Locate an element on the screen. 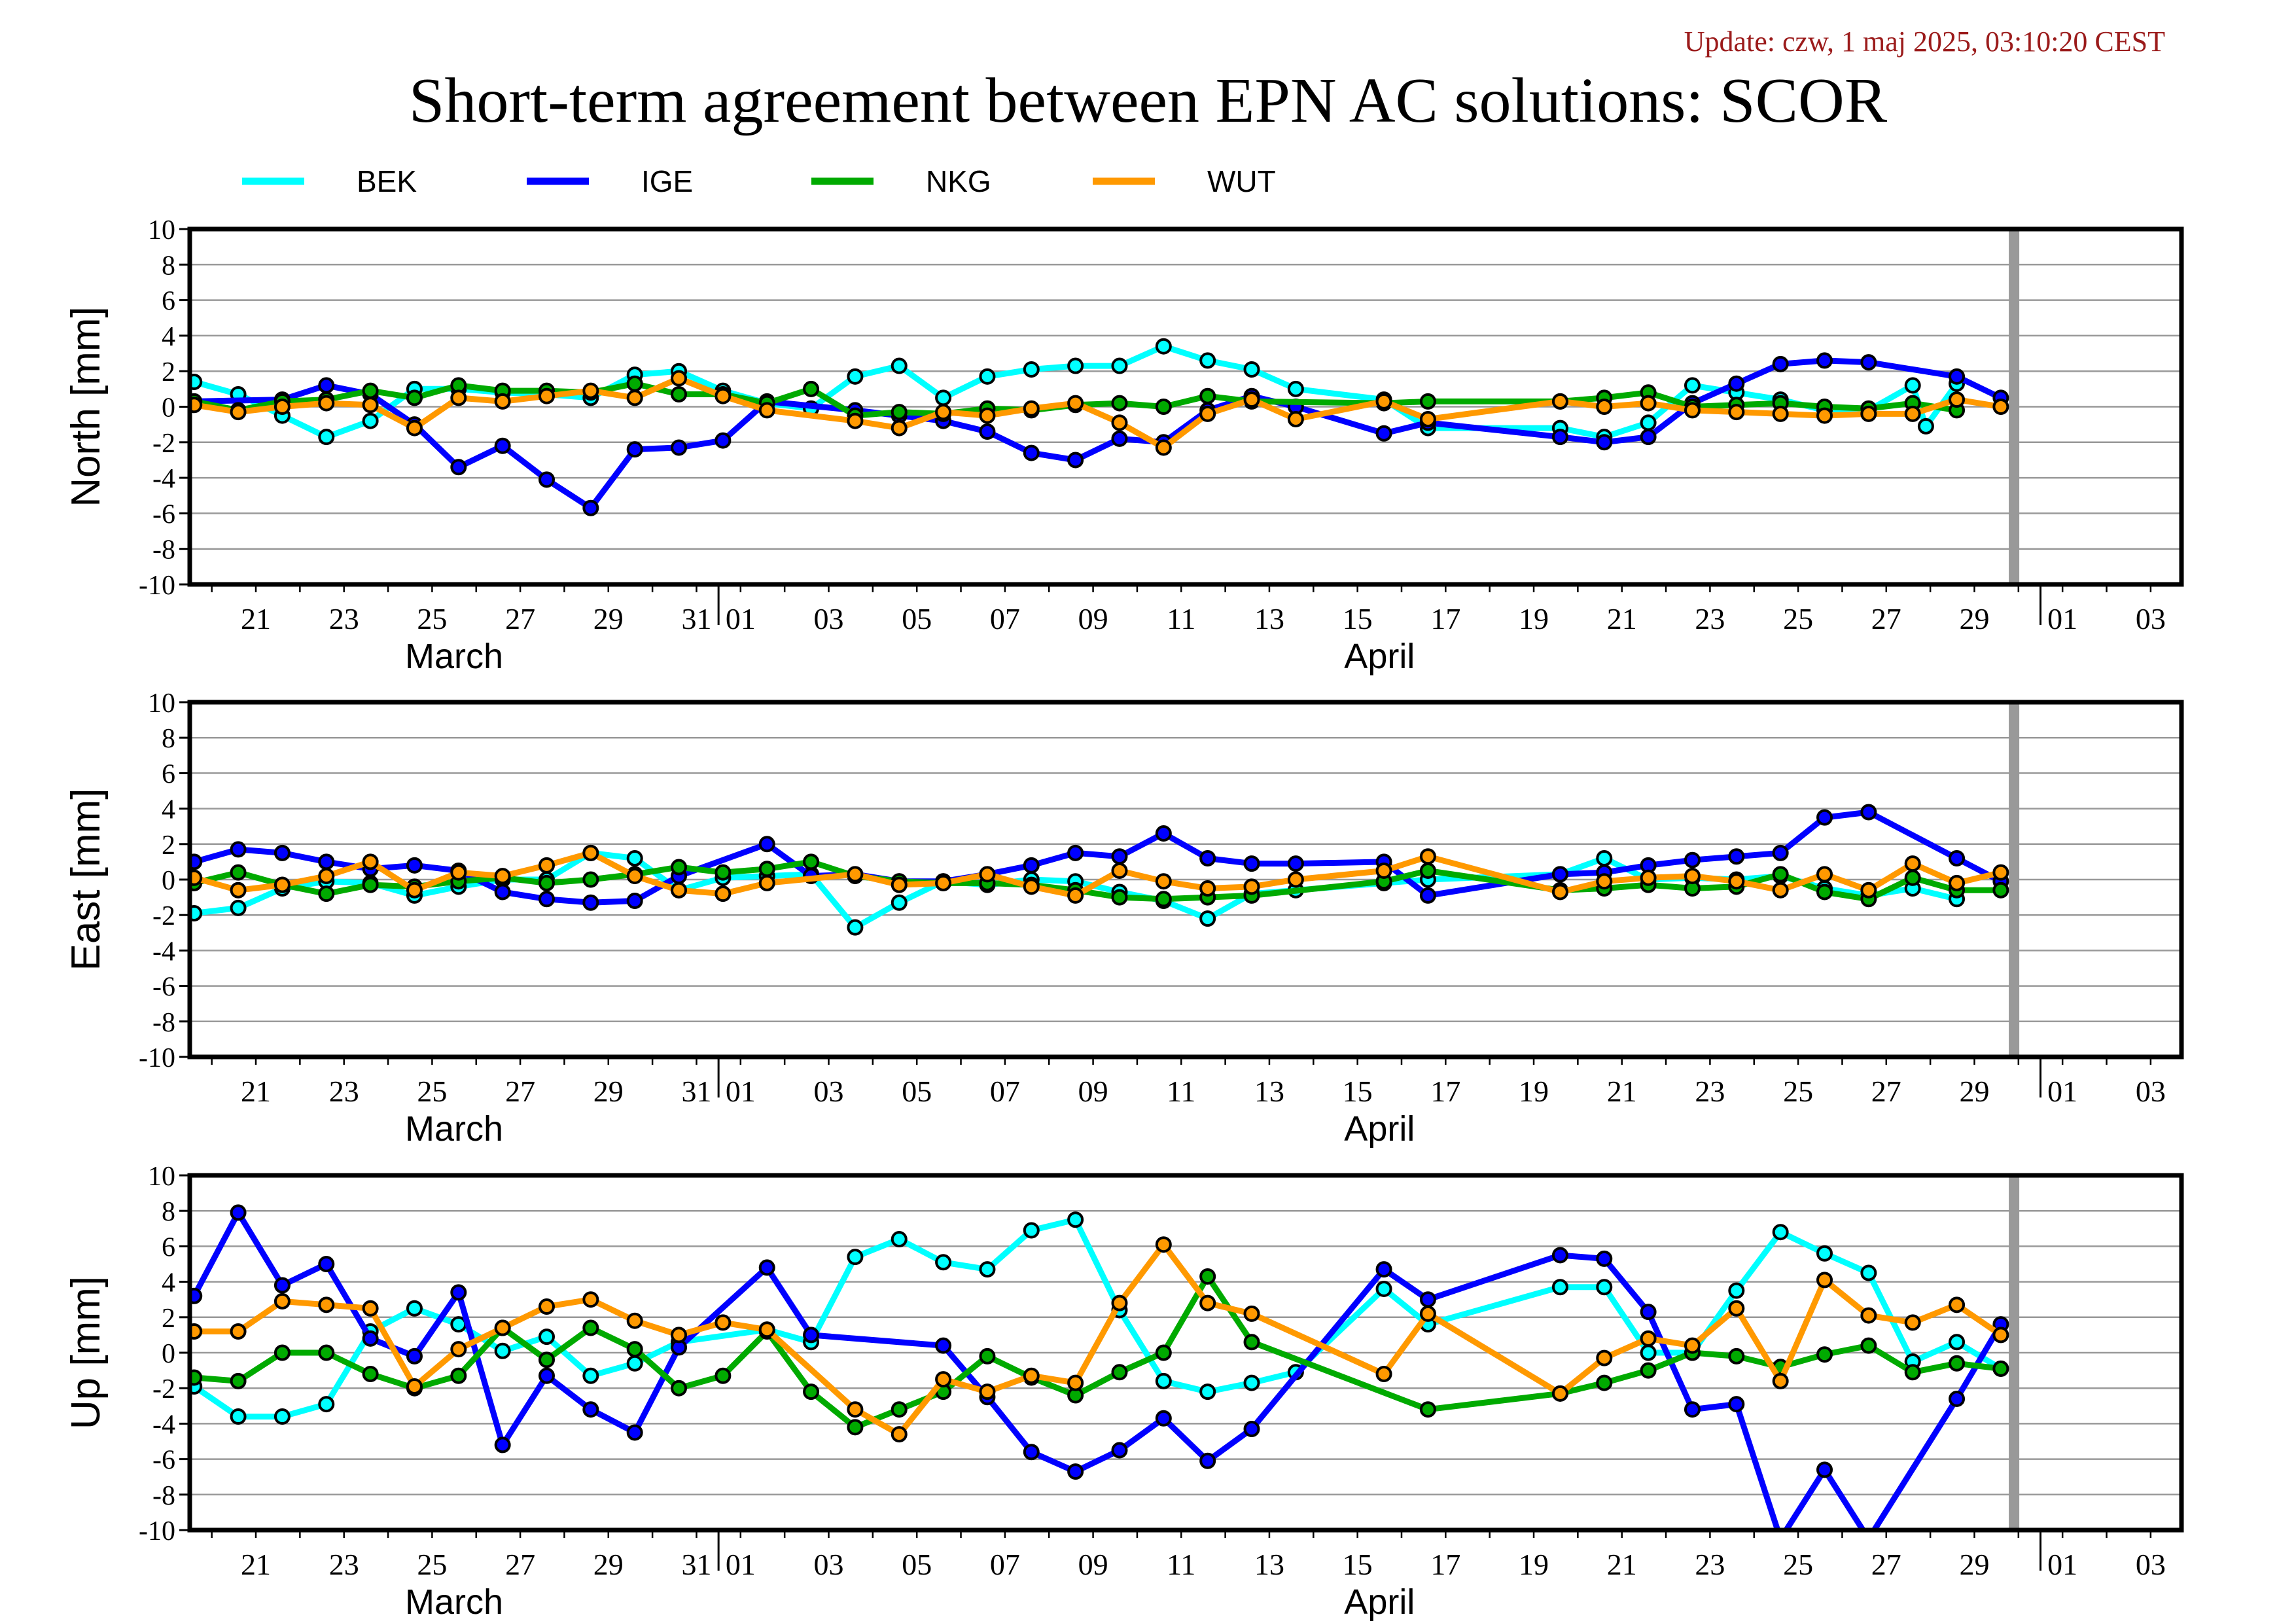 The width and height of the screenshot is (2296, 1623). x-tick-label: 11 is located at coordinates (1181, 1564).